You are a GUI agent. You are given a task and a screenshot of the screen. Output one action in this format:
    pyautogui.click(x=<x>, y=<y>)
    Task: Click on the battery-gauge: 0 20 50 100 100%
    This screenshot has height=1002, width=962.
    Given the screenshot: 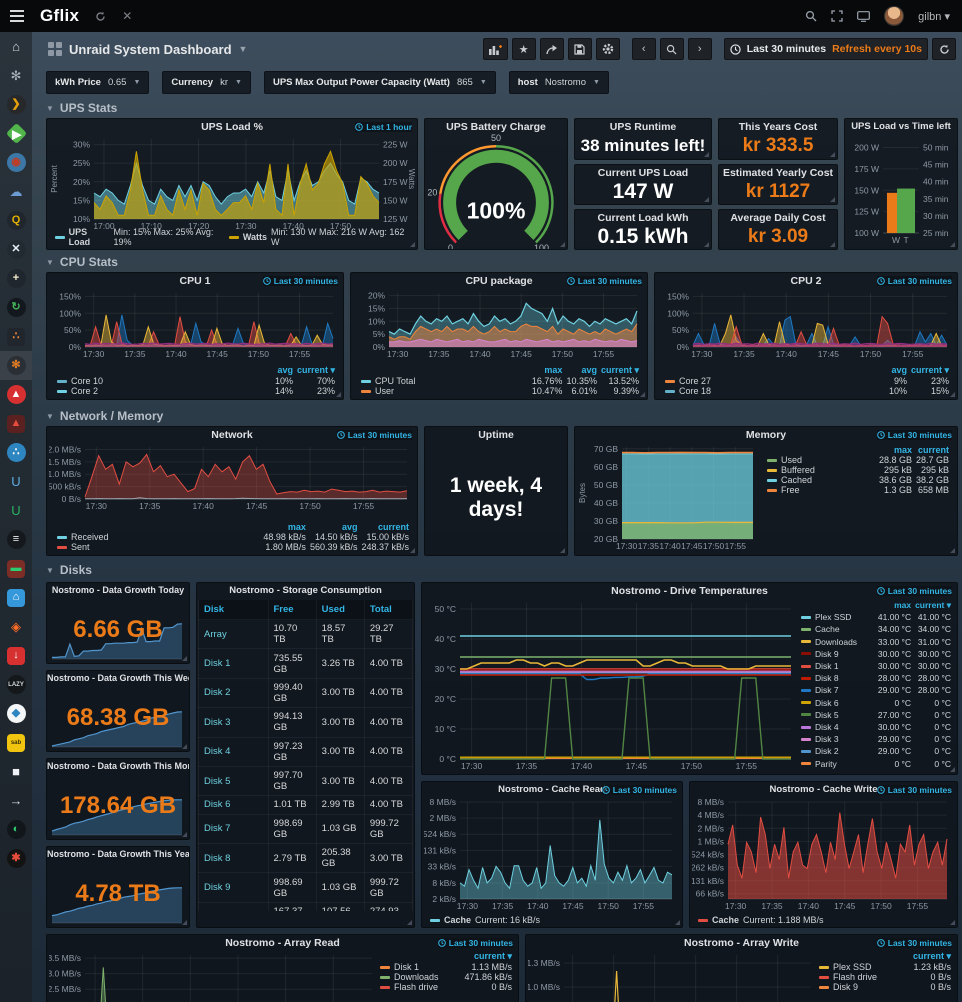 What is the action you would take?
    pyautogui.click(x=496, y=191)
    